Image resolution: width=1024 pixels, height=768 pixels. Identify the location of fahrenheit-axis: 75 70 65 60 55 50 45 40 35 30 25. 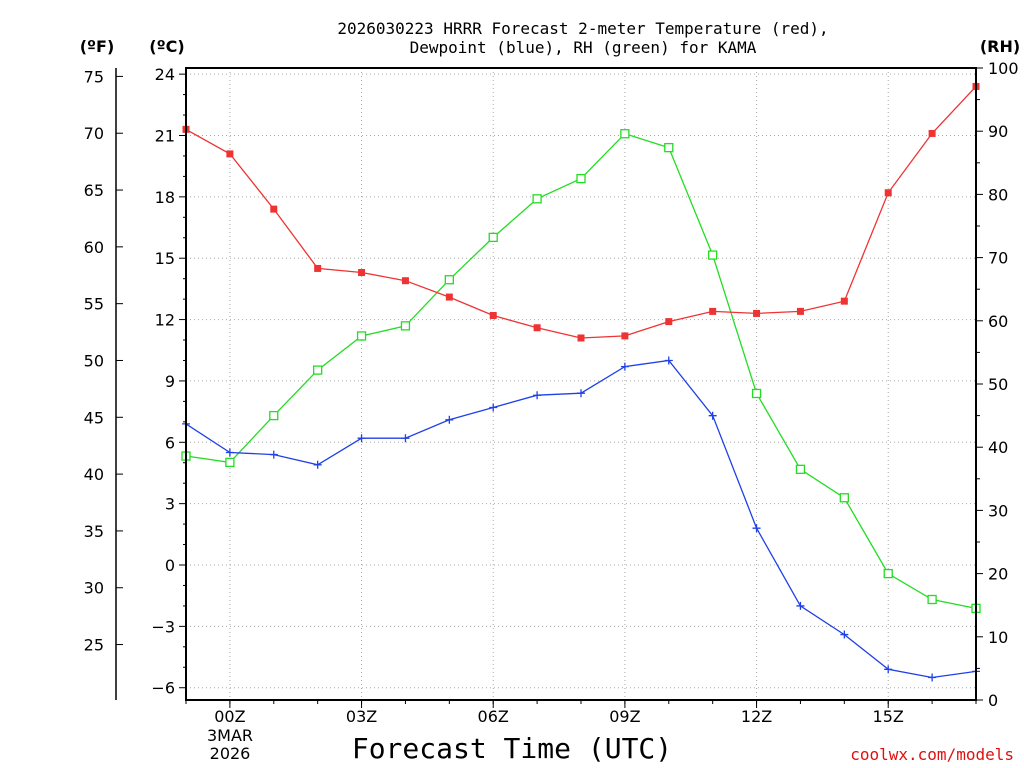
(103, 361).